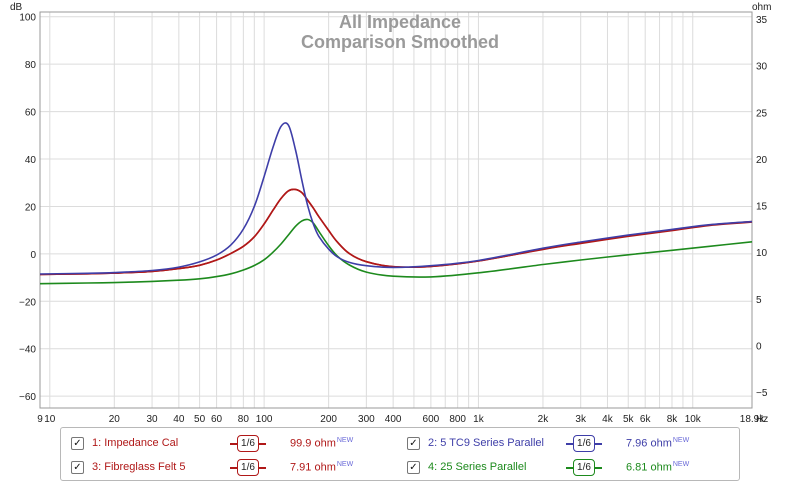 This screenshot has height=484, width=800. I want to click on y-left-tick-label: 60, so click(31, 113).